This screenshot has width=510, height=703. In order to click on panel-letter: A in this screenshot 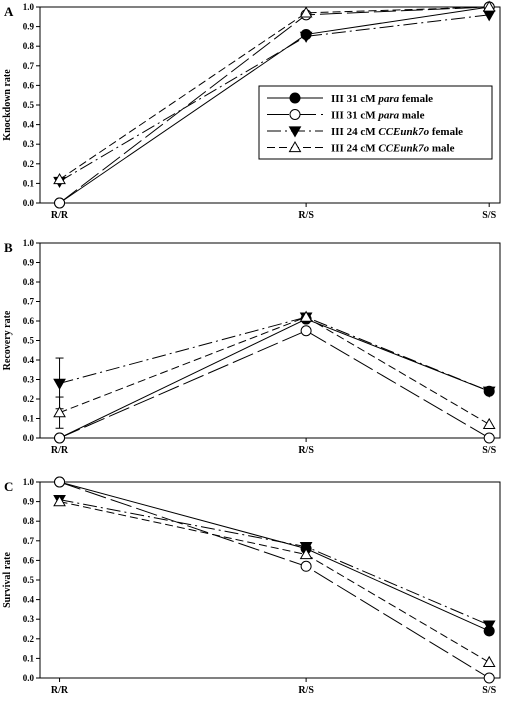, I will do `click(9, 11)`.